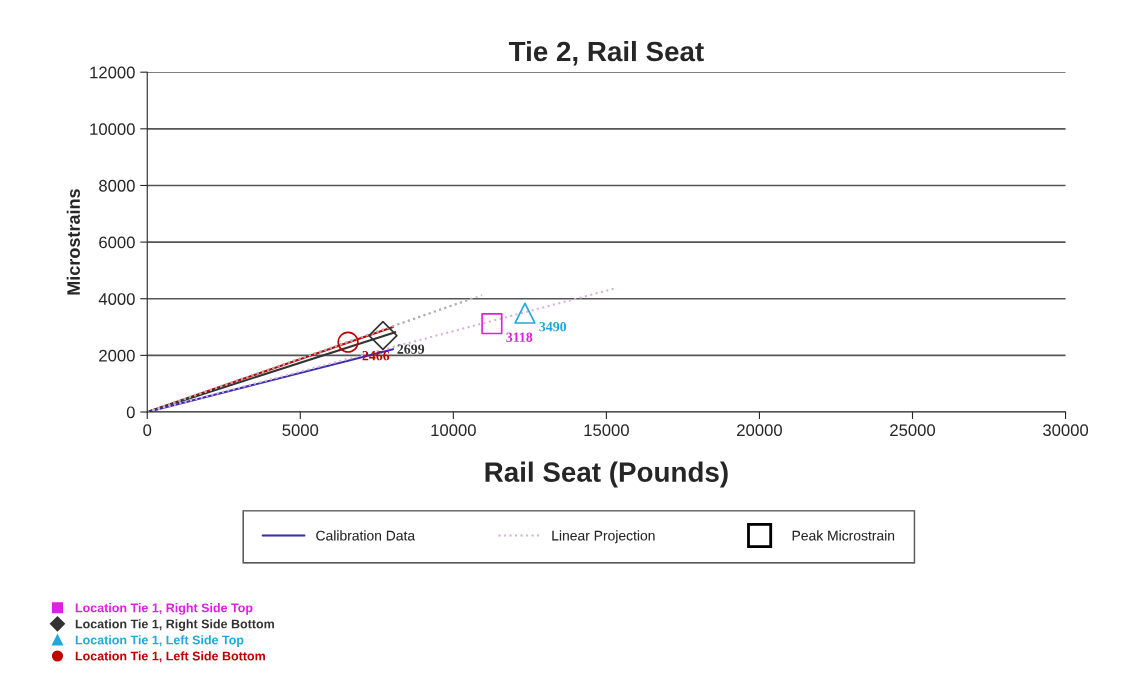  Describe the element at coordinates (170, 657) in the screenshot. I see `legend-label: Location Tie 1, Left Side Bottom` at that location.